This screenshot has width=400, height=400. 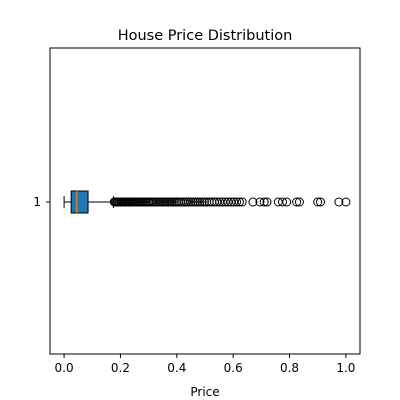 What do you see at coordinates (120, 368) in the screenshot?
I see `x-tick-label: 0.2` at bounding box center [120, 368].